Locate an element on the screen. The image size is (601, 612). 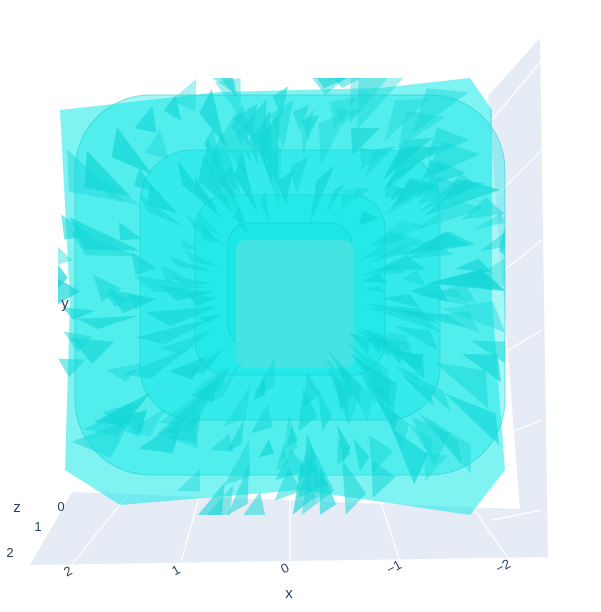
mesh-center-face is located at coordinates (295, 304).